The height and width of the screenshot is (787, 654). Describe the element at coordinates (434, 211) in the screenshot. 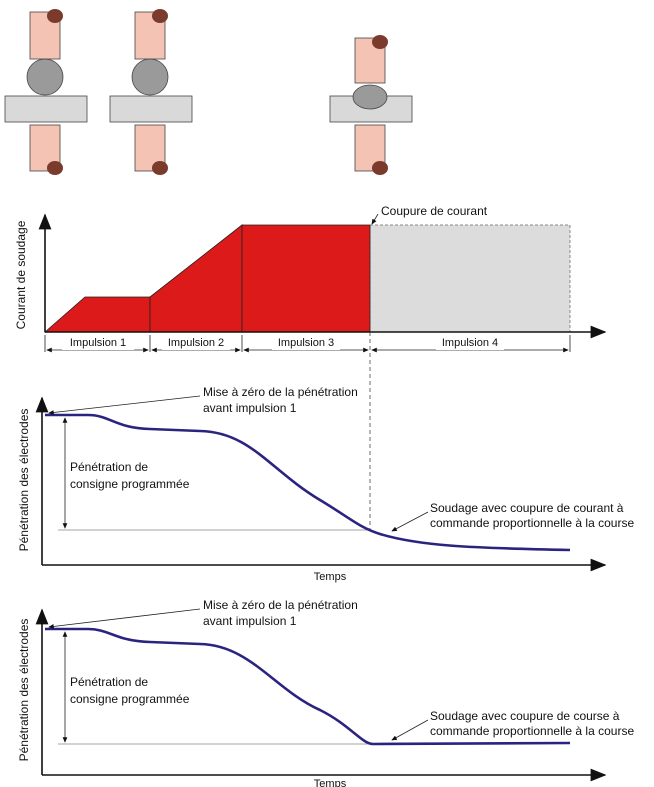

I see `annotation: Coupure de courant` at that location.